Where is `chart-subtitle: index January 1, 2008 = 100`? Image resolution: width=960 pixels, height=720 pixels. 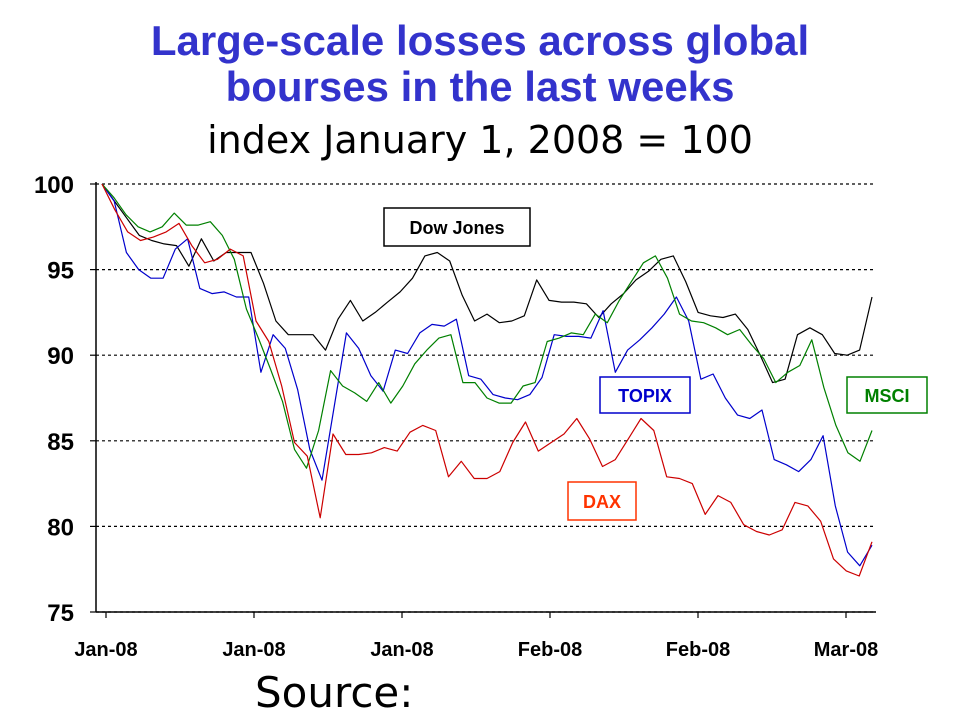
chart-subtitle: index January 1, 2008 = 100 is located at coordinates (480, 140).